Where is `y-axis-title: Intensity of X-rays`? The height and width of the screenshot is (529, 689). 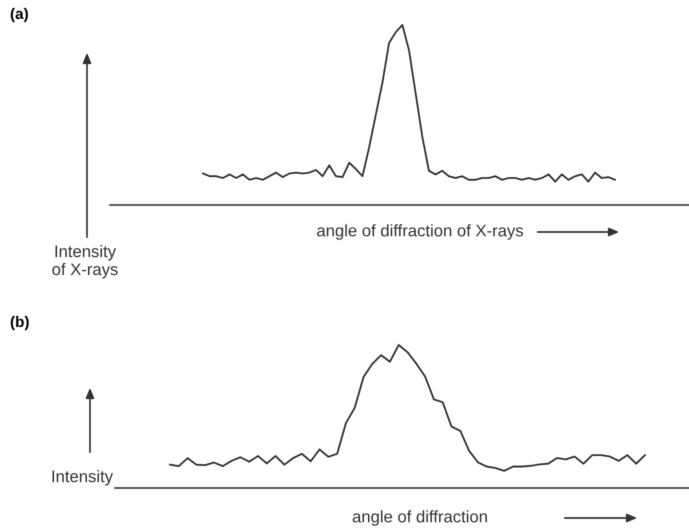 y-axis-title: Intensity of X-rays is located at coordinates (85, 261).